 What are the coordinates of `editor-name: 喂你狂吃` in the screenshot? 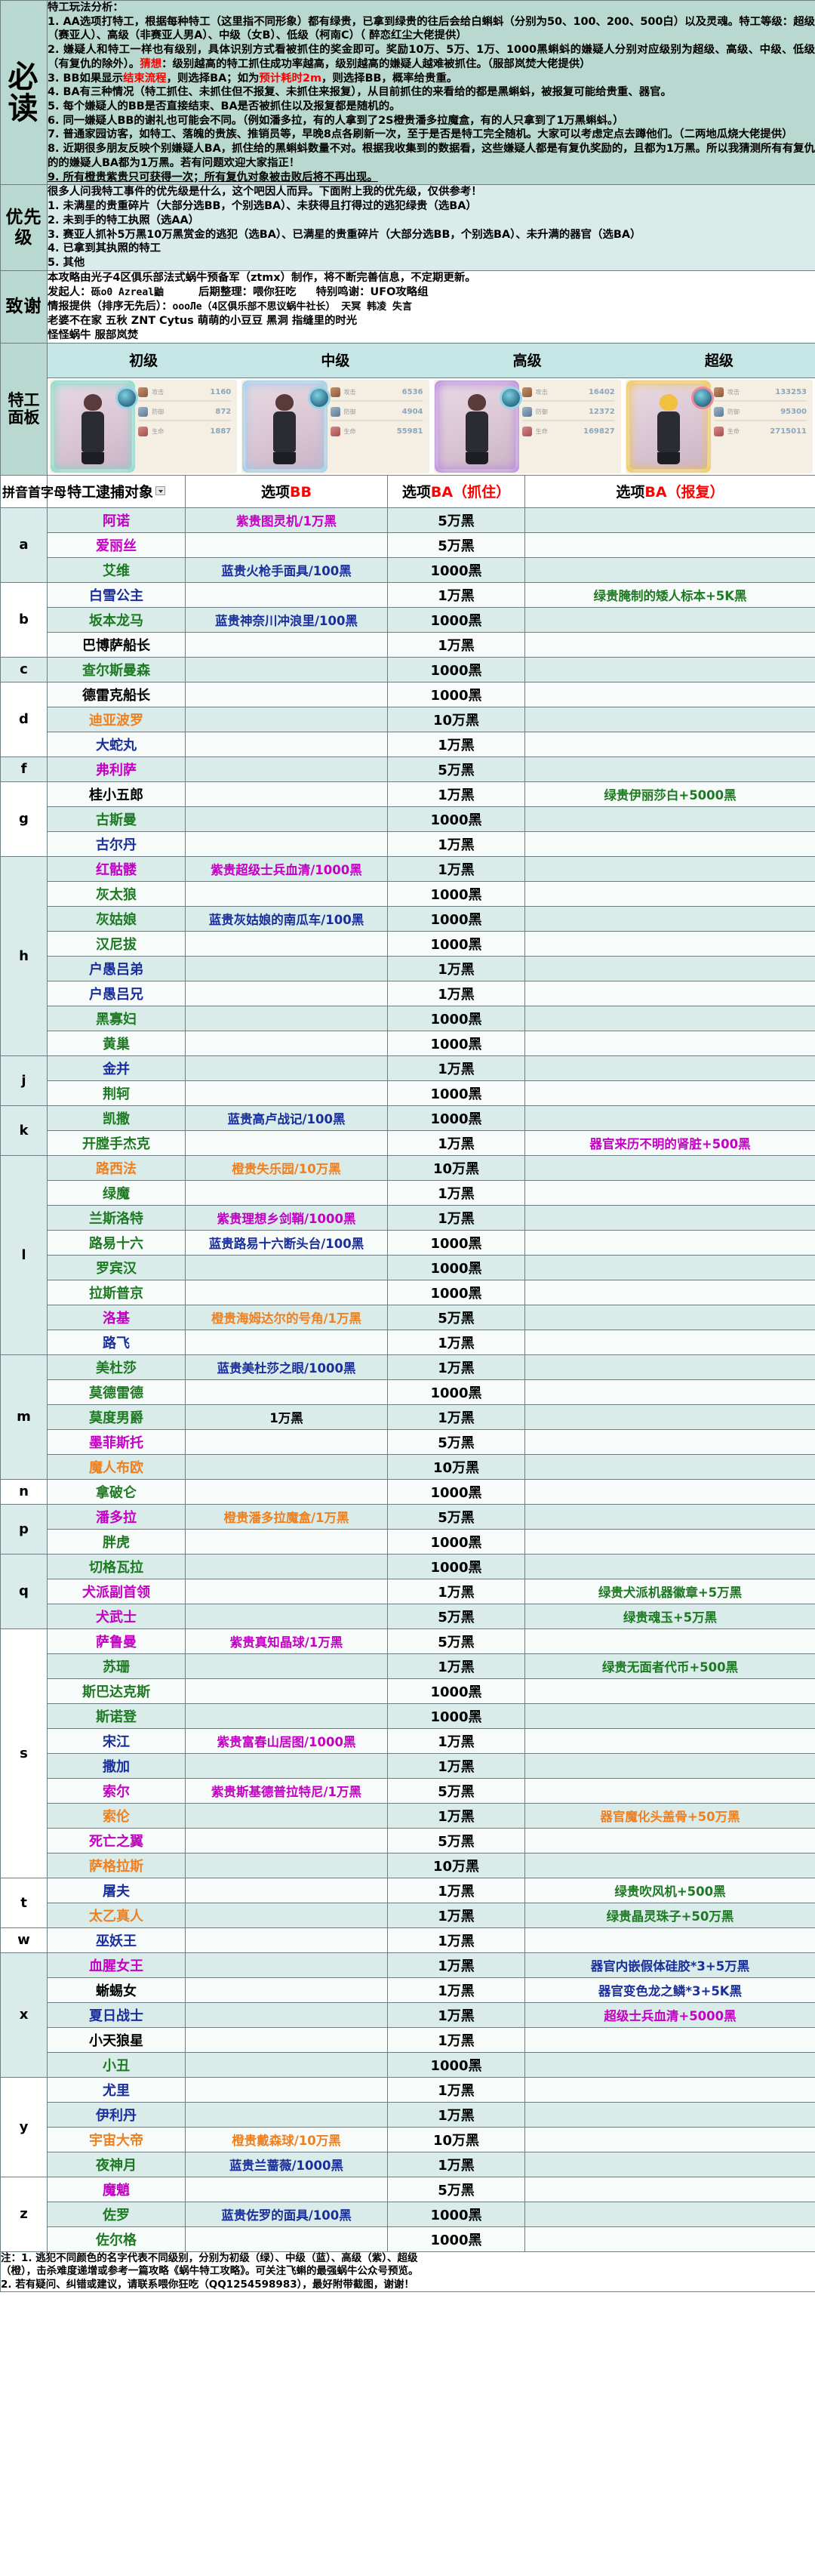 It's located at (275, 291).